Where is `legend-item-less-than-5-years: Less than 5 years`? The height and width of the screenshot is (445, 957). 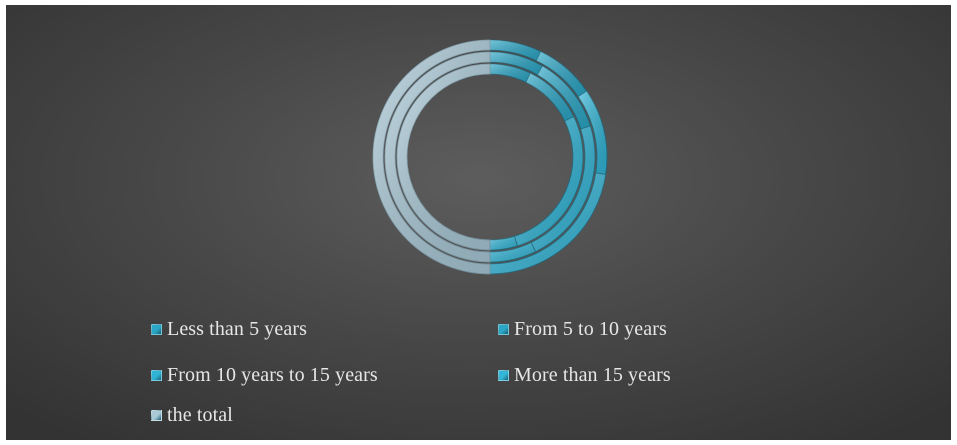 legend-item-less-than-5-years: Less than 5 years is located at coordinates (229, 329).